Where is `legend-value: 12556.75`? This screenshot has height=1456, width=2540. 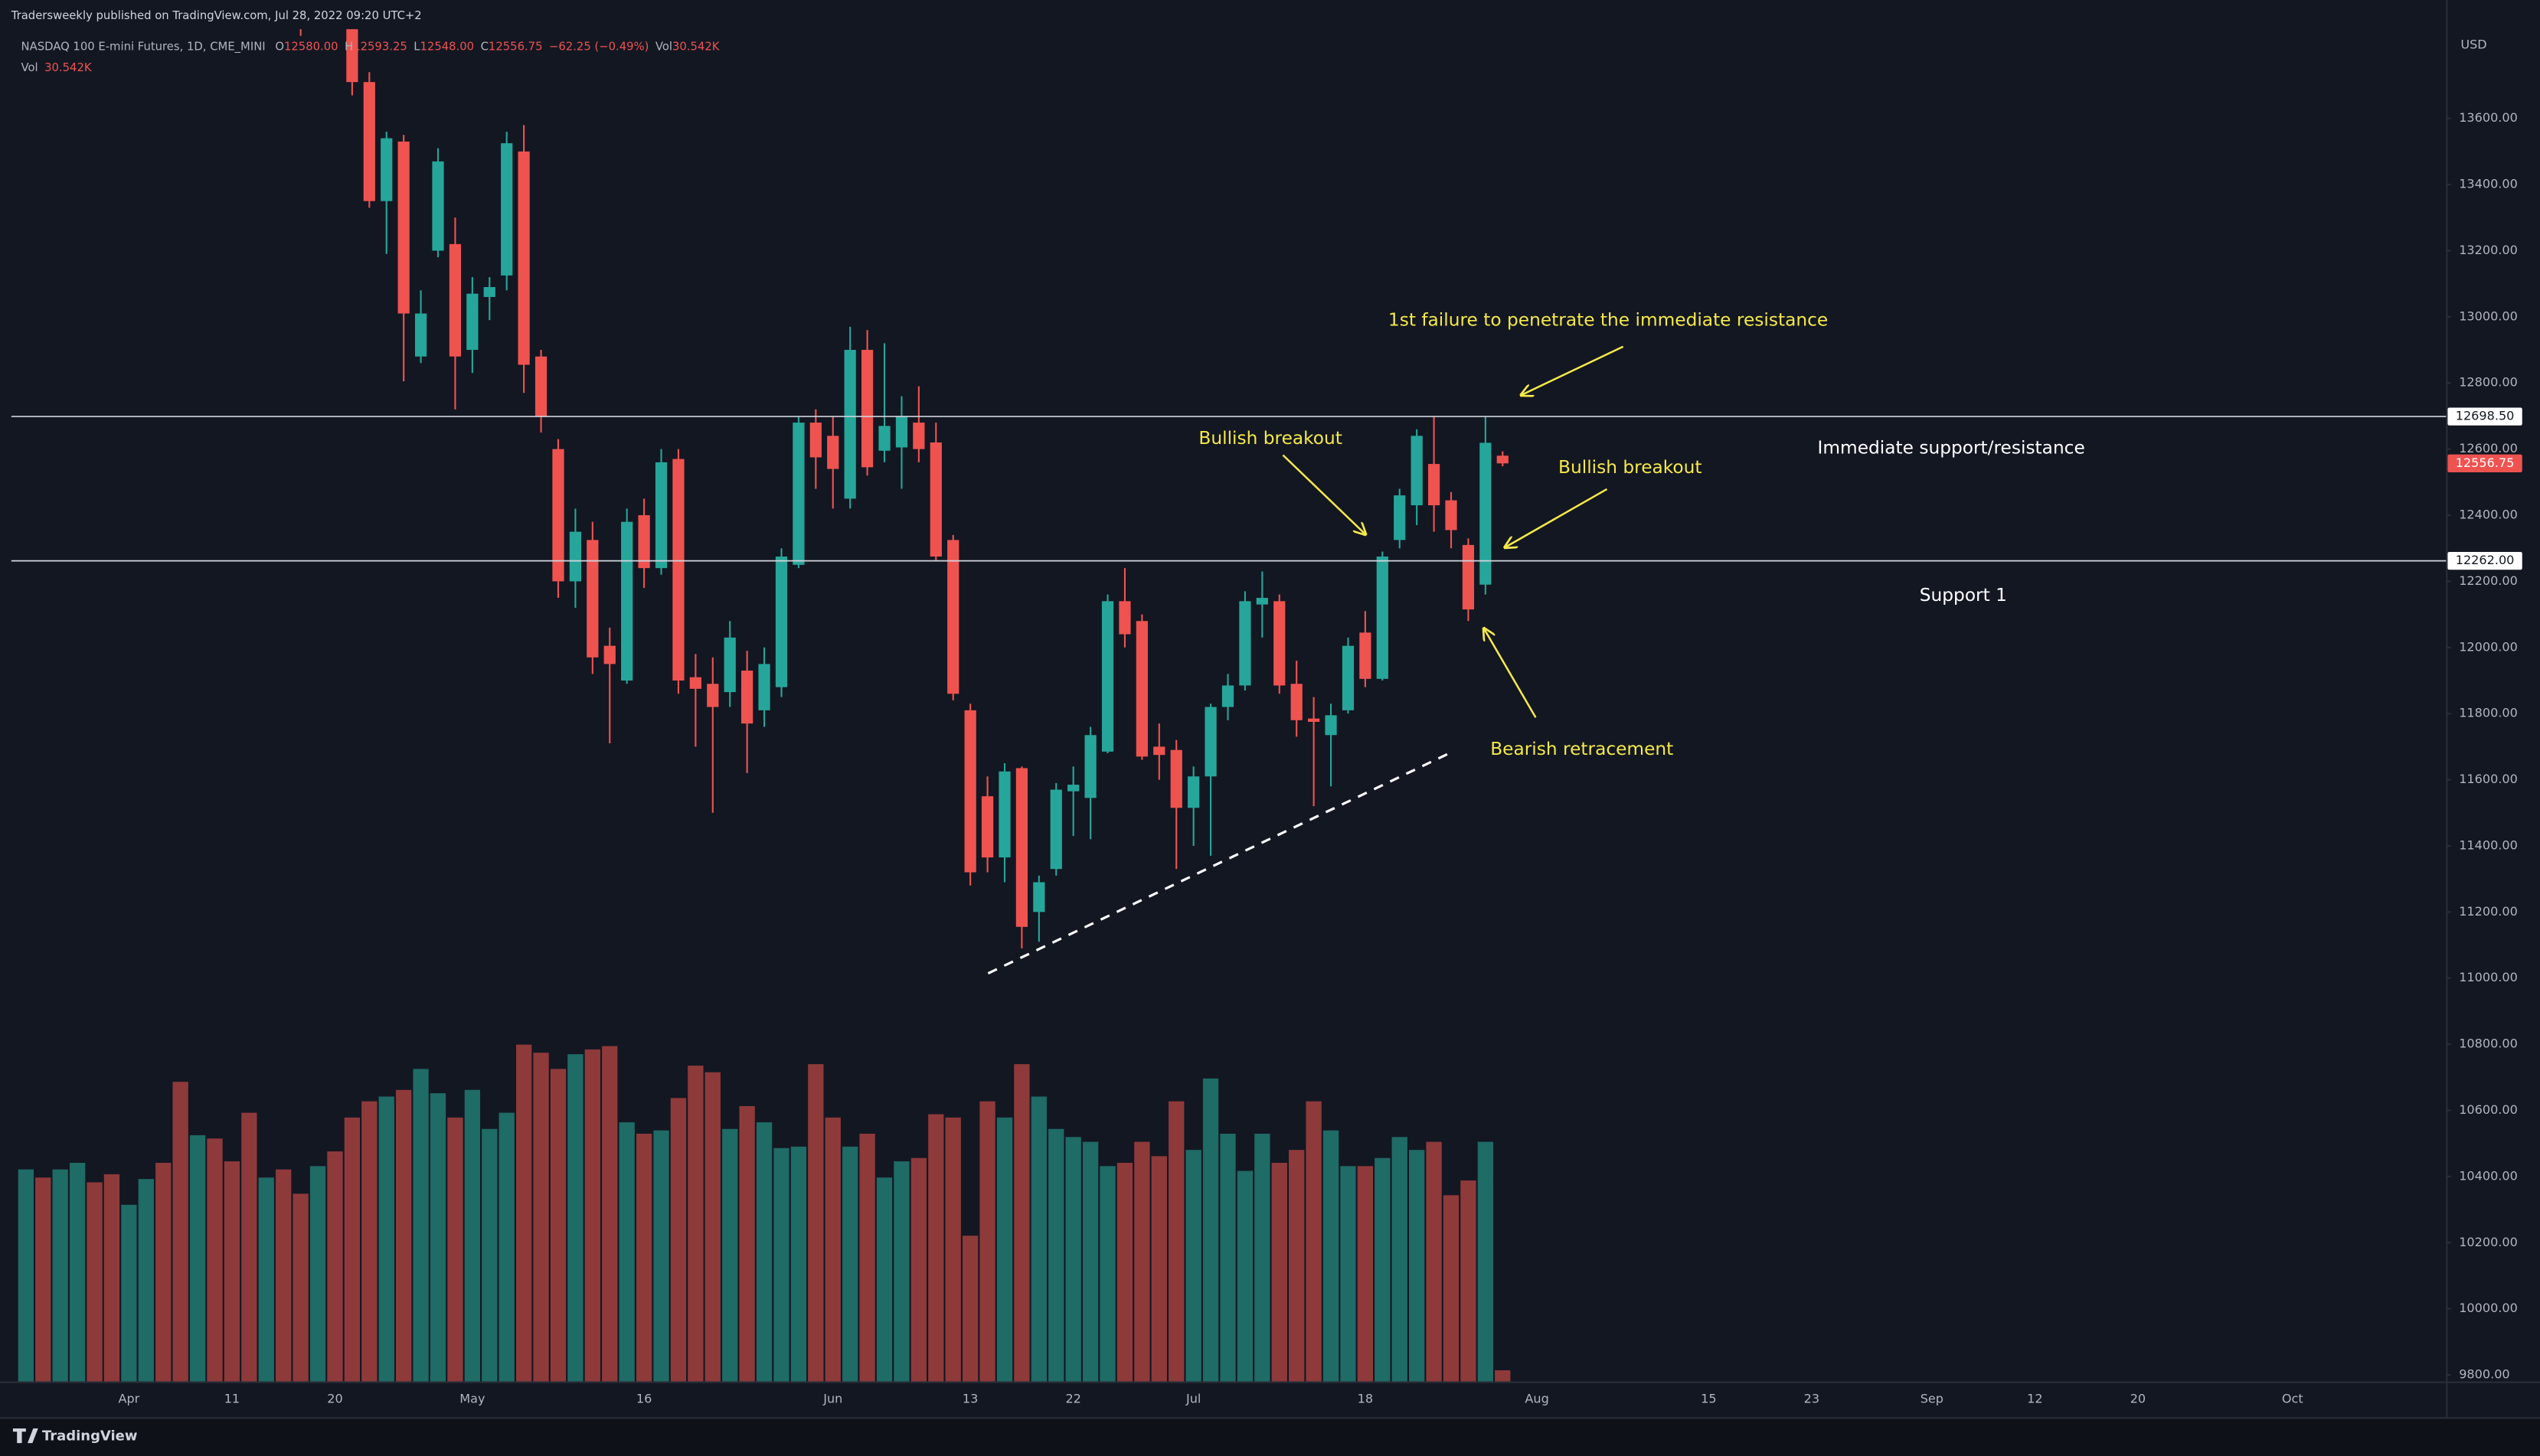 legend-value: 12556.75 is located at coordinates (516, 46).